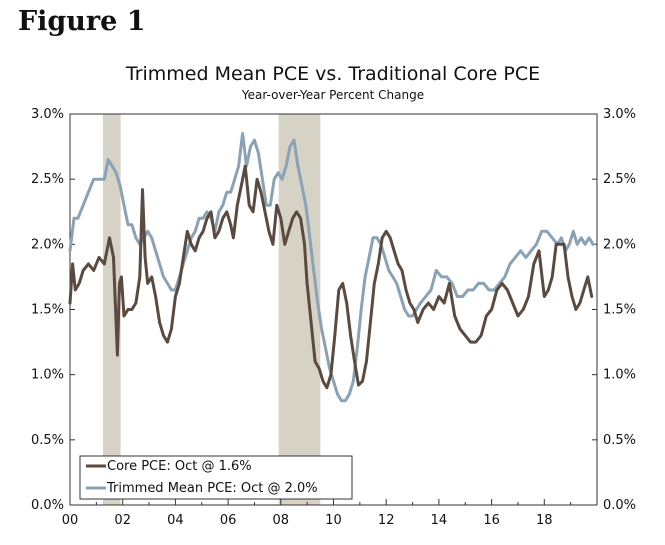 The height and width of the screenshot is (545, 665). What do you see at coordinates (47, 114) in the screenshot?
I see `y-tick-label-left: 3.0%` at bounding box center [47, 114].